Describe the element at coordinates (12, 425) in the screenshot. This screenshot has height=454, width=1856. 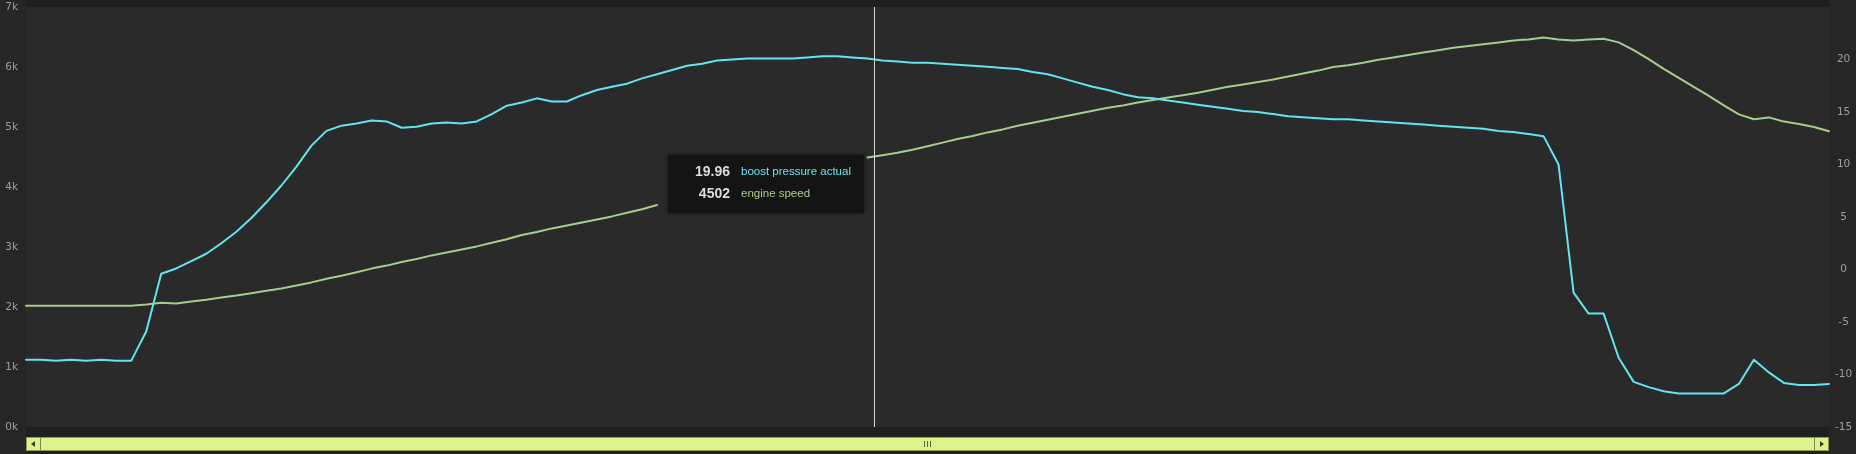
I see `y-tick-label: 0k` at that location.